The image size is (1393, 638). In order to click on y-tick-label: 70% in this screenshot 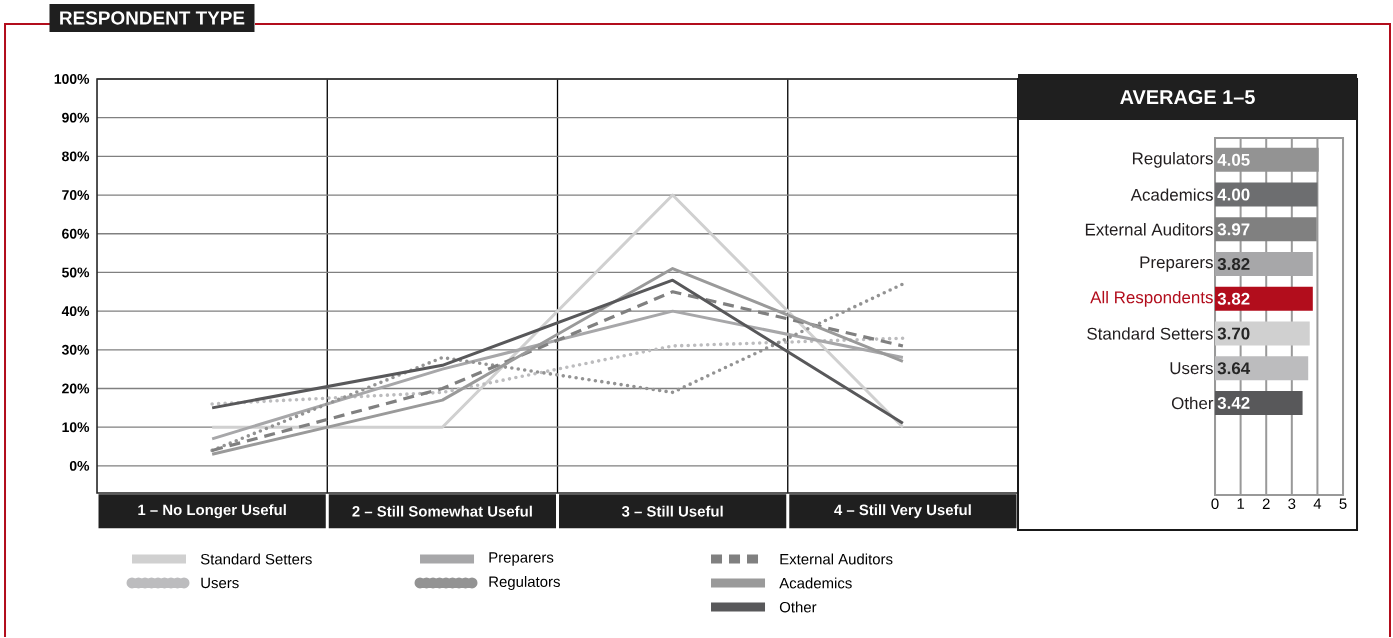, I will do `click(76, 195)`.